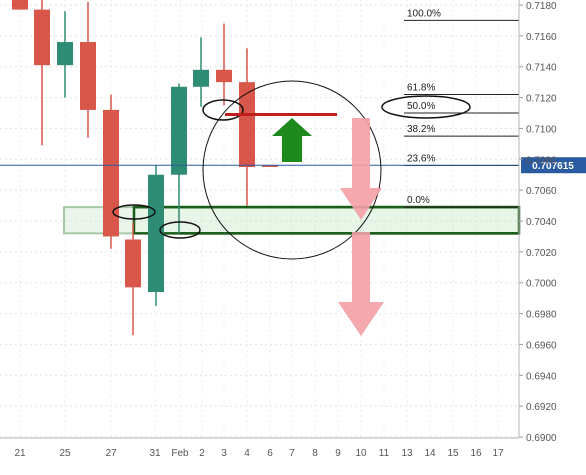  What do you see at coordinates (326, 220) in the screenshot?
I see `support-zone` at bounding box center [326, 220].